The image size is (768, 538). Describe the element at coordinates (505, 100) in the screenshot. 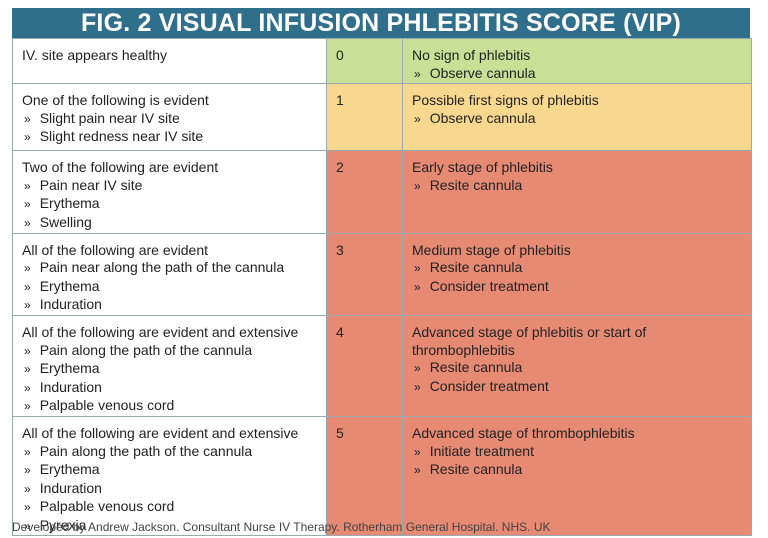

I see `action-heading: Possible first signs of phlebitis` at that location.